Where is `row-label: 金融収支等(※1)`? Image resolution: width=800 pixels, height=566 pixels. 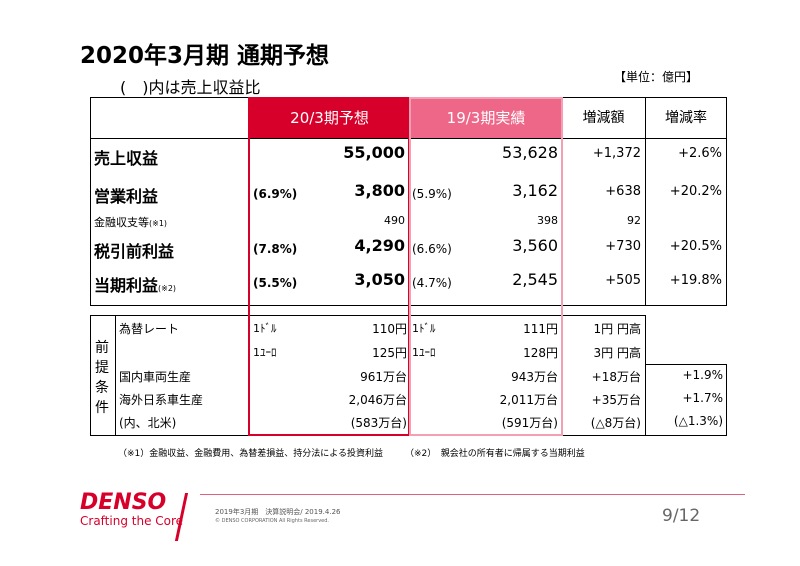
row-label: 金融収支等(※1) is located at coordinates (131, 222).